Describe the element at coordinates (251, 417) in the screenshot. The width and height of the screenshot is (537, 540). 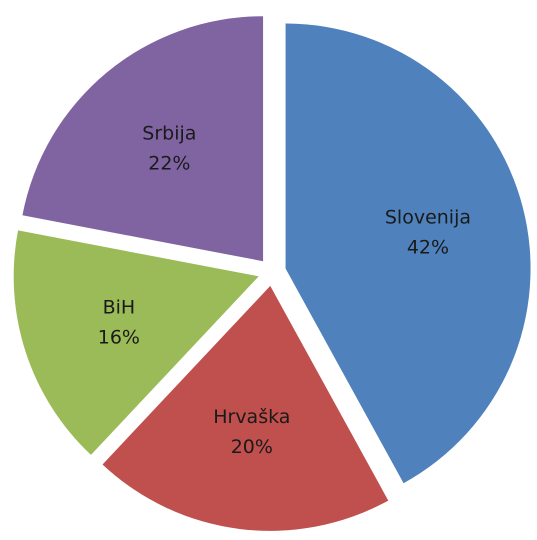
I see `slice-category-label: Hrvaška` at that location.